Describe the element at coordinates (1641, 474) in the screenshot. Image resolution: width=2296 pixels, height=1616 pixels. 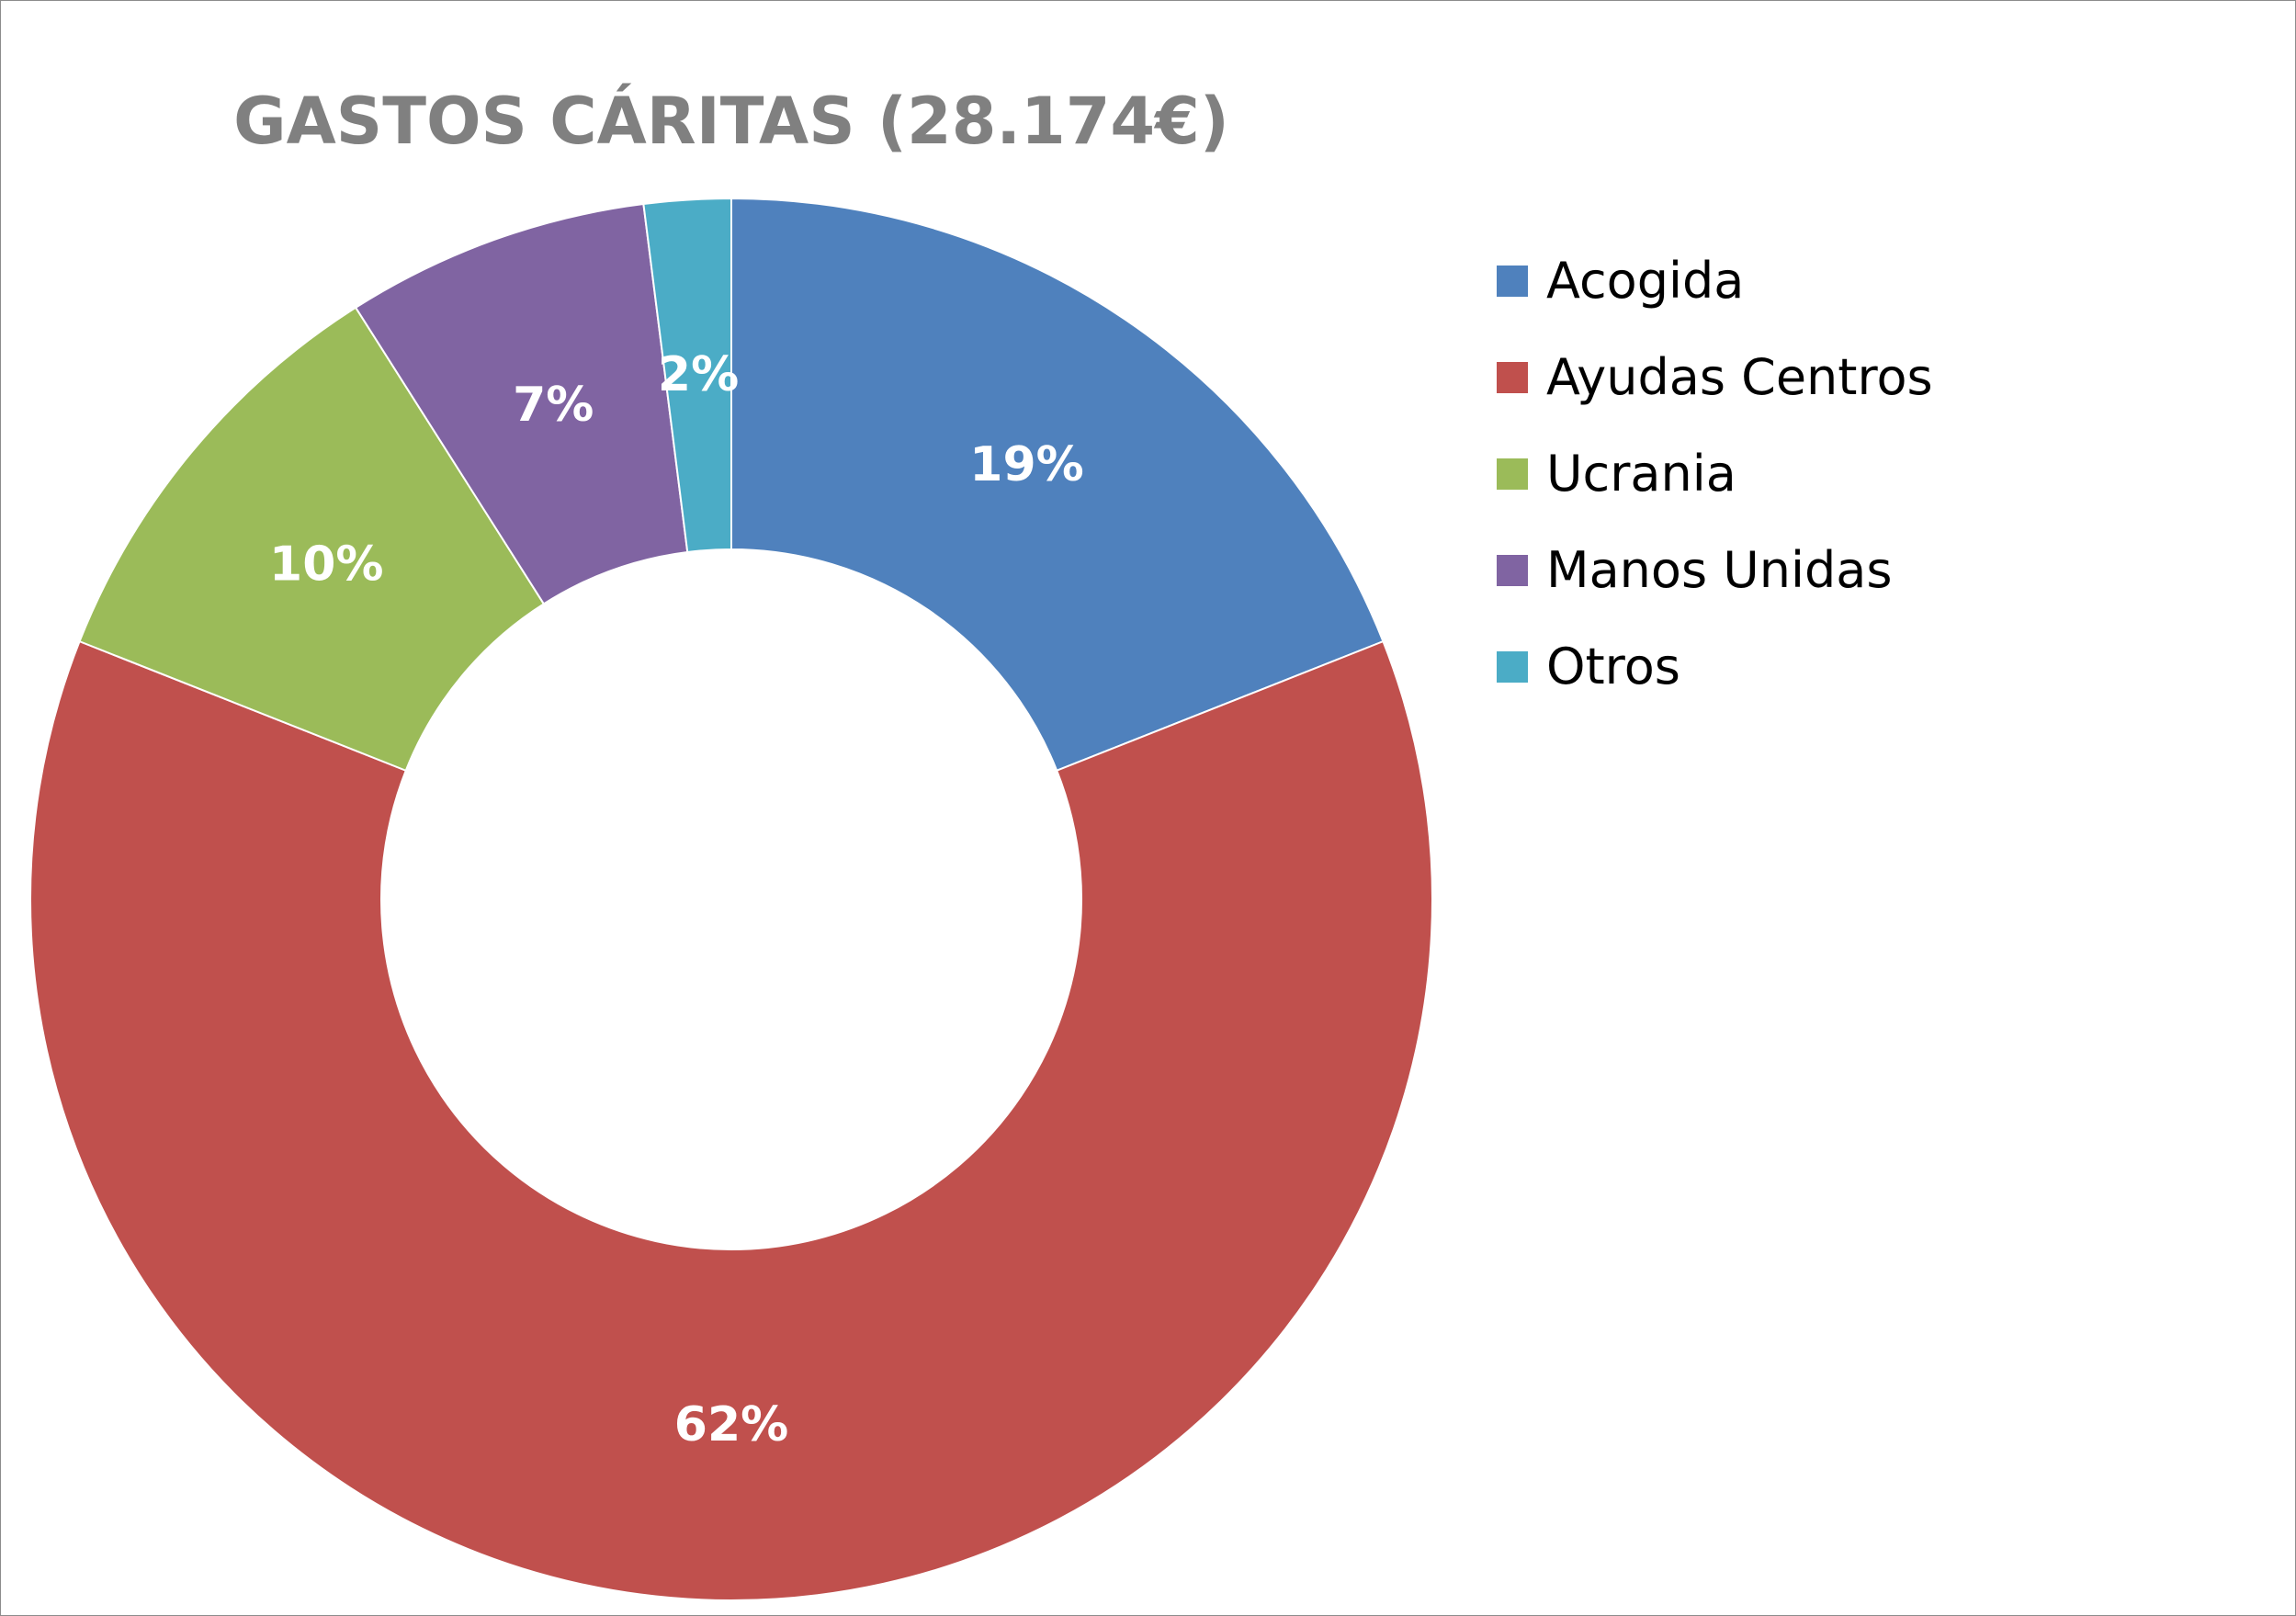
I see `legend-label: Ucrania` at that location.